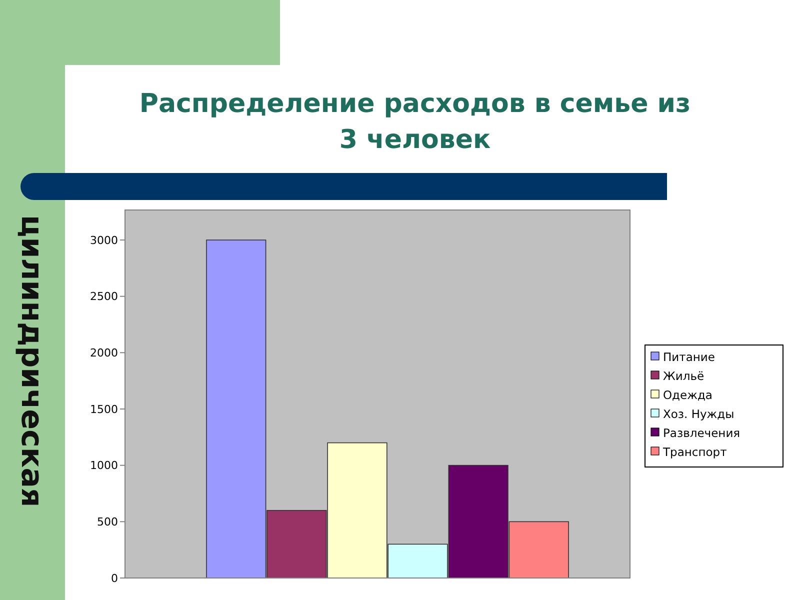  Describe the element at coordinates (701, 433) in the screenshot. I see `legend-label: Развлечения` at that location.